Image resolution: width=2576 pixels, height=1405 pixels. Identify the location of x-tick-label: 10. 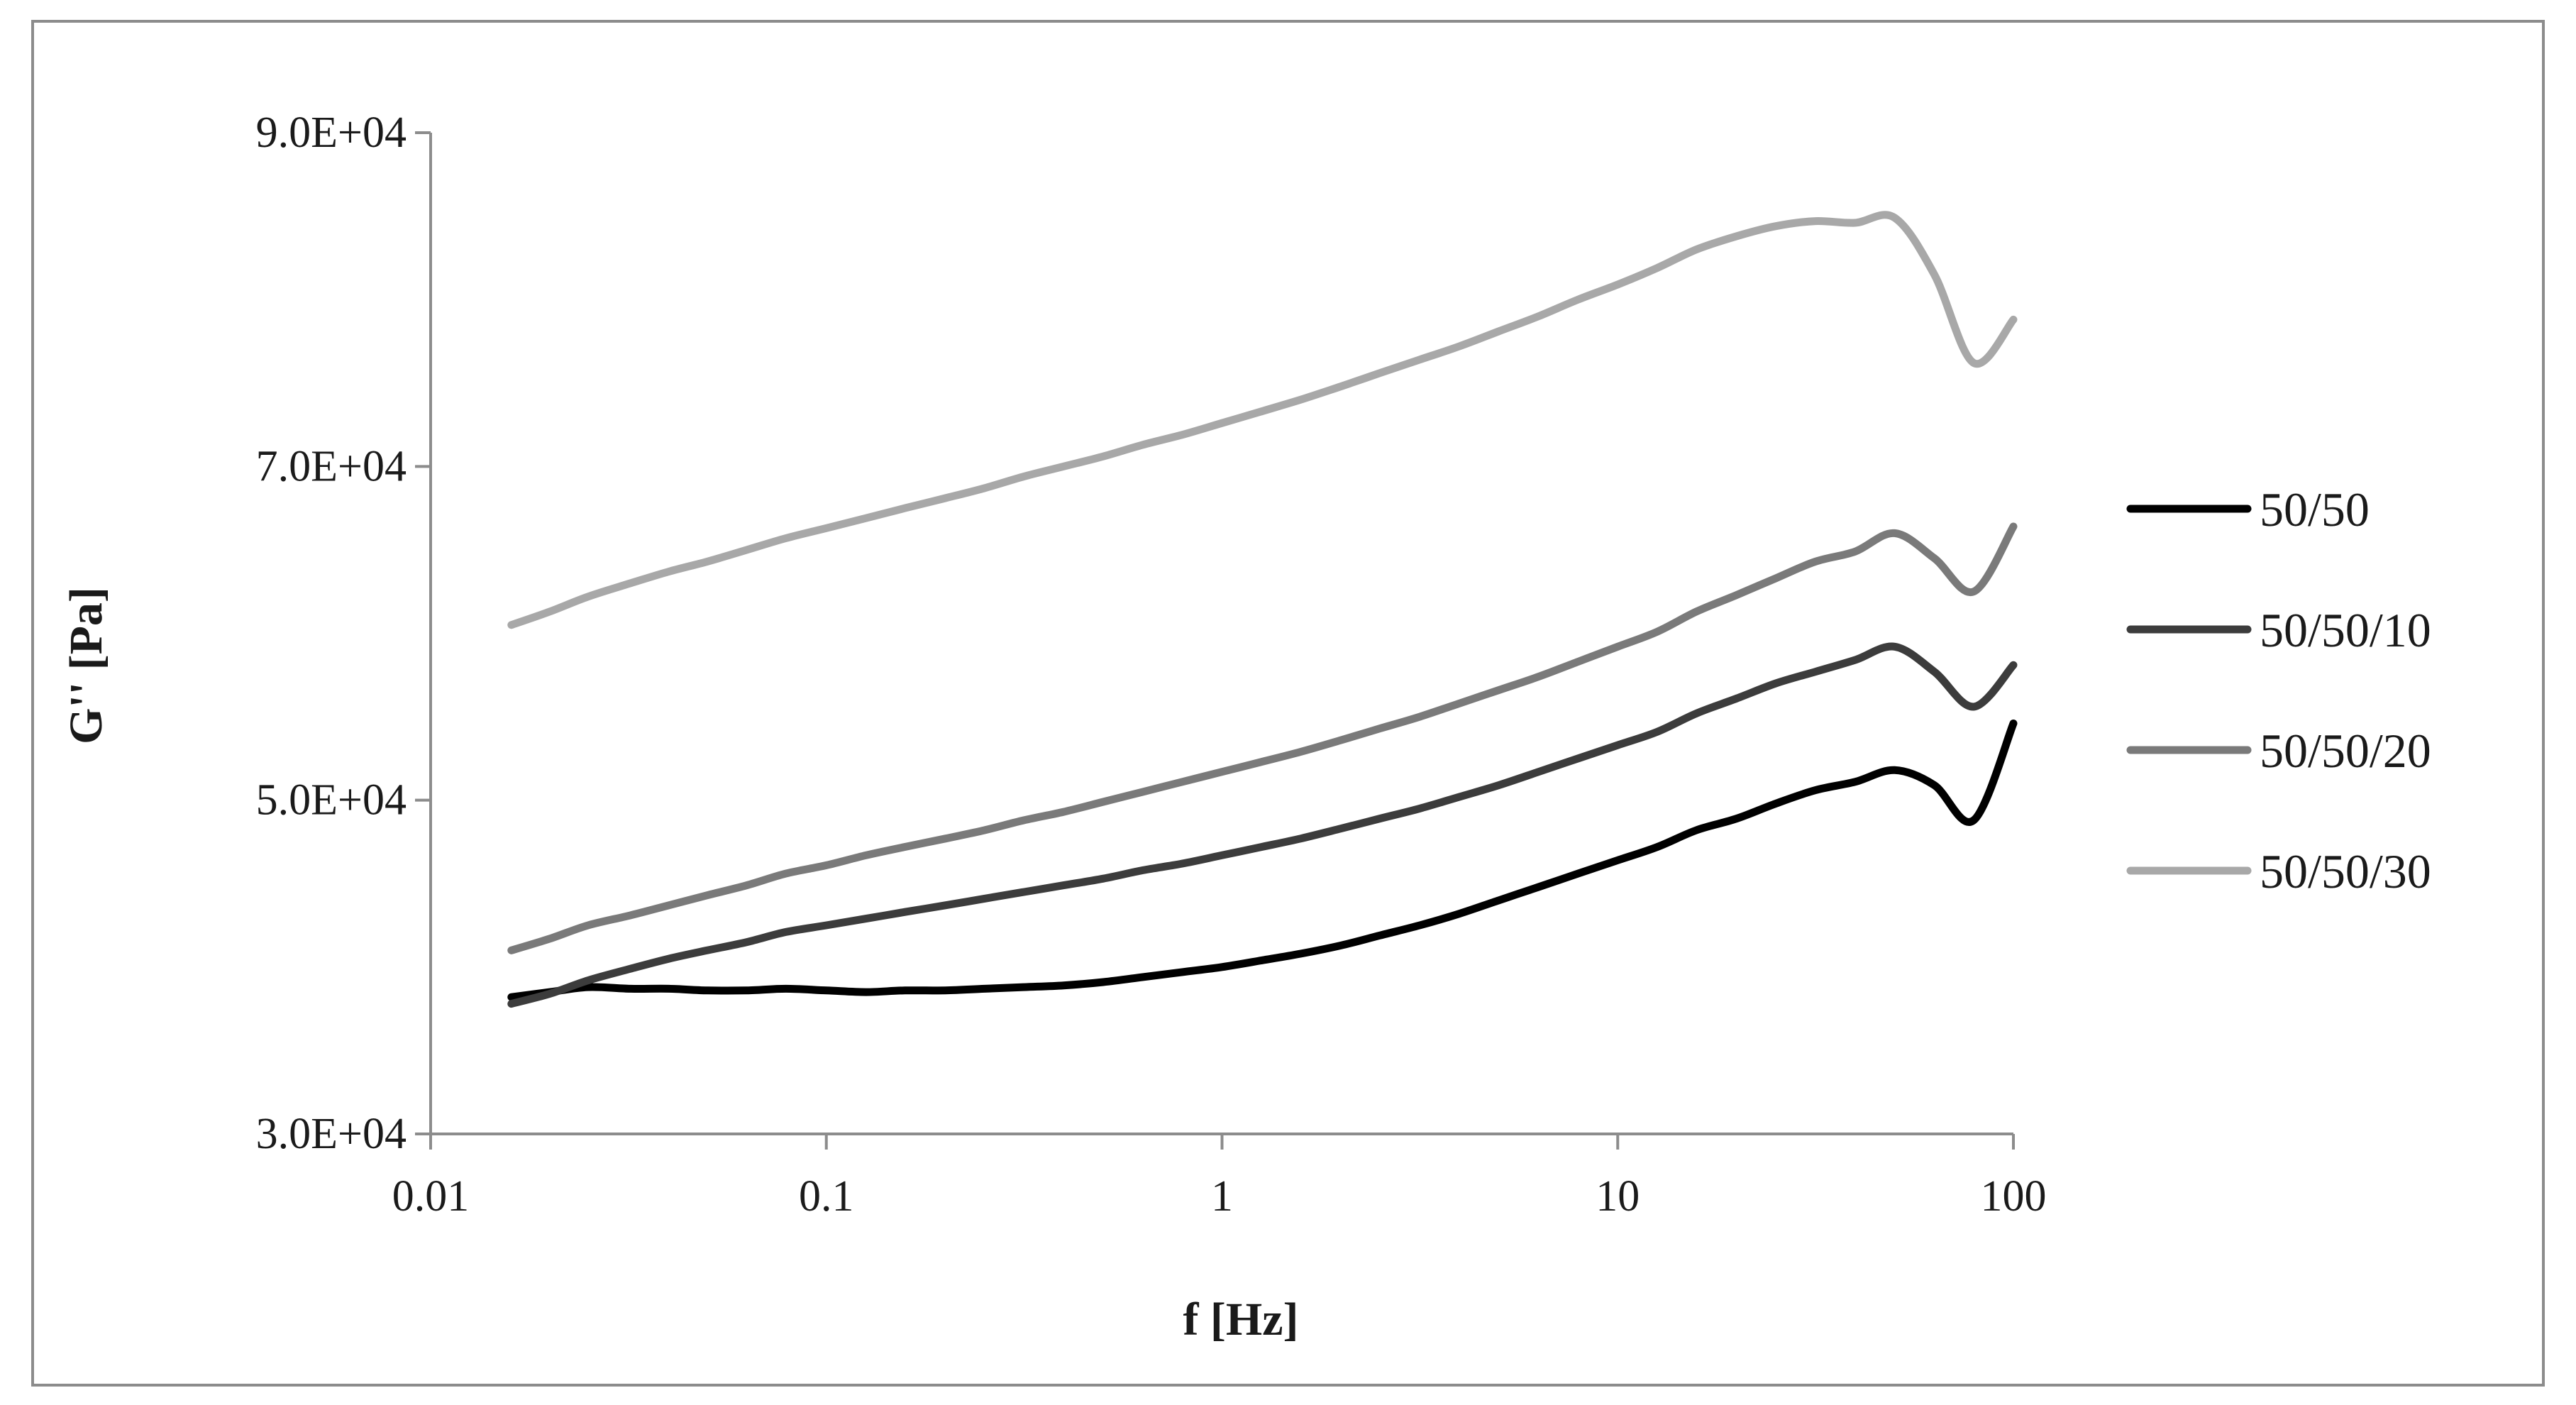
(1618, 1196).